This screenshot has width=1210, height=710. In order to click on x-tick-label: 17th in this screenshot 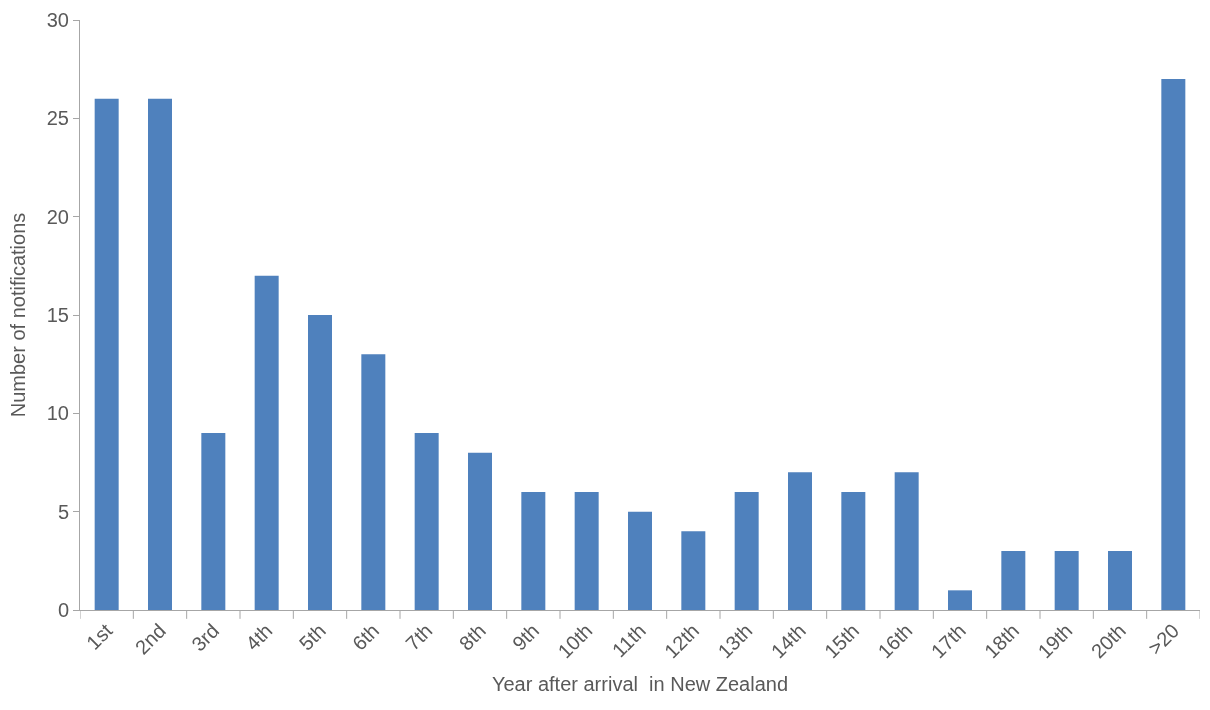, I will do `click(948, 641)`.